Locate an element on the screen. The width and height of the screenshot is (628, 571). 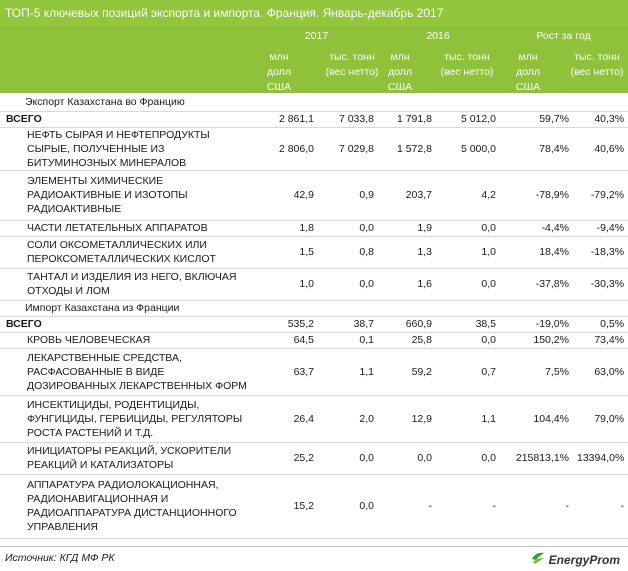
header-2016-usd: млн долл США is located at coordinates (400, 72).